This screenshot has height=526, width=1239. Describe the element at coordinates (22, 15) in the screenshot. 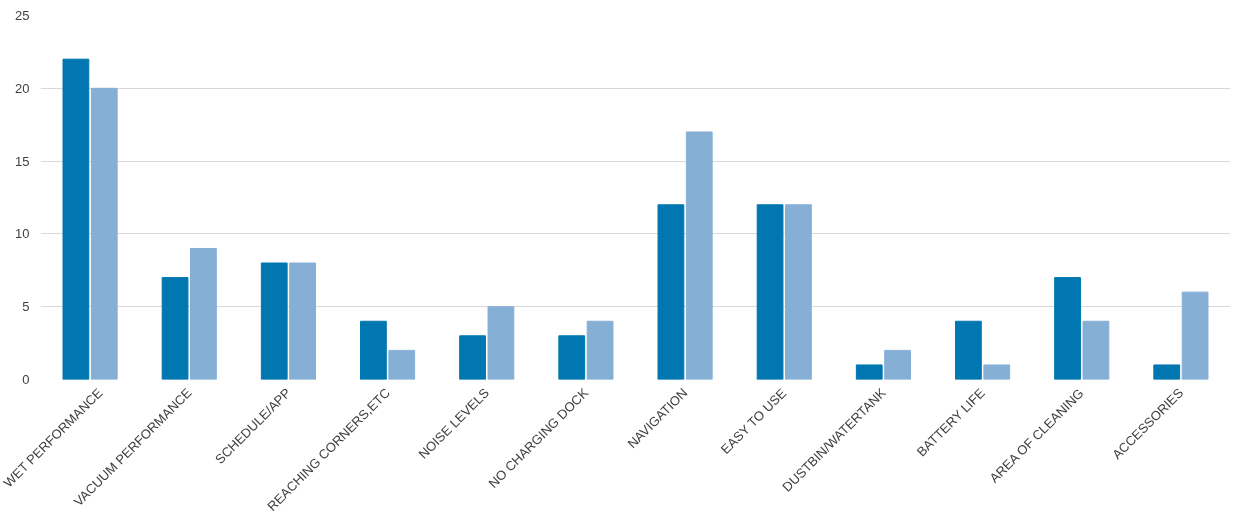

I see `y-tick-label: 25` at that location.